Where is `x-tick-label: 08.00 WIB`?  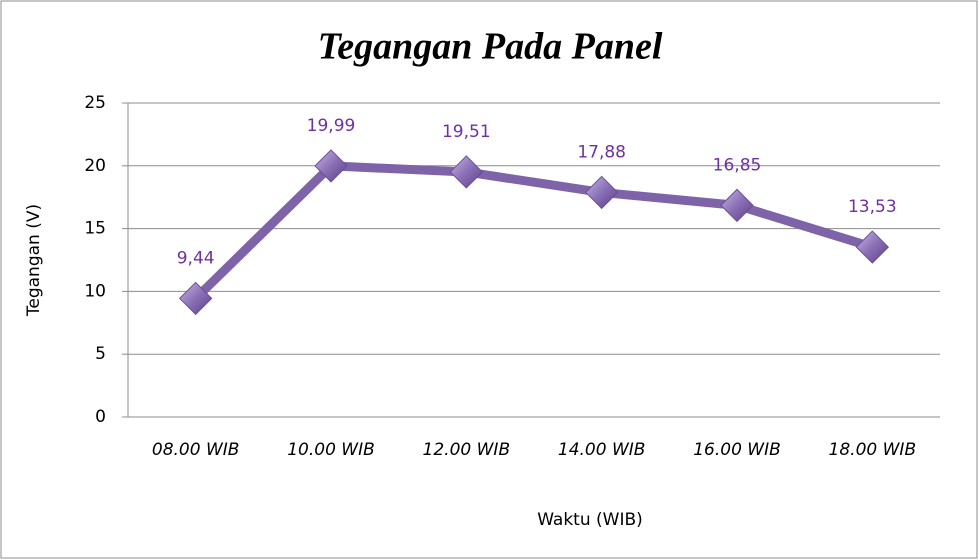 x-tick-label: 08.00 WIB is located at coordinates (196, 450).